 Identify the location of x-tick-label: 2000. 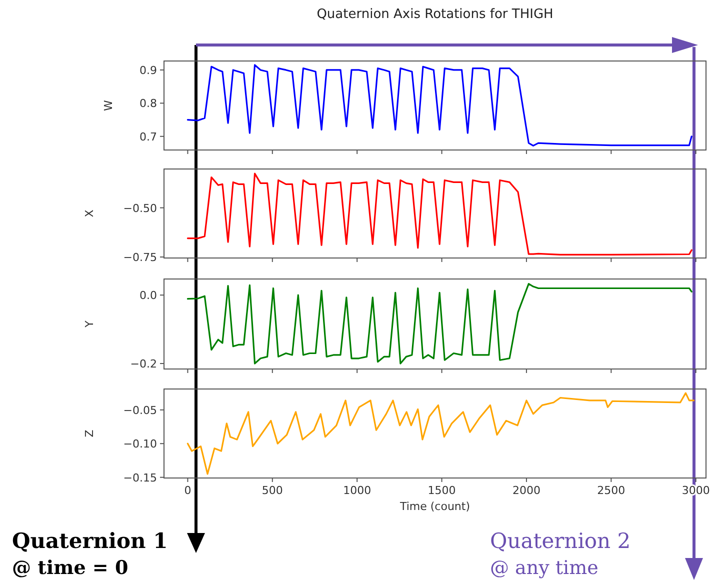
(526, 490).